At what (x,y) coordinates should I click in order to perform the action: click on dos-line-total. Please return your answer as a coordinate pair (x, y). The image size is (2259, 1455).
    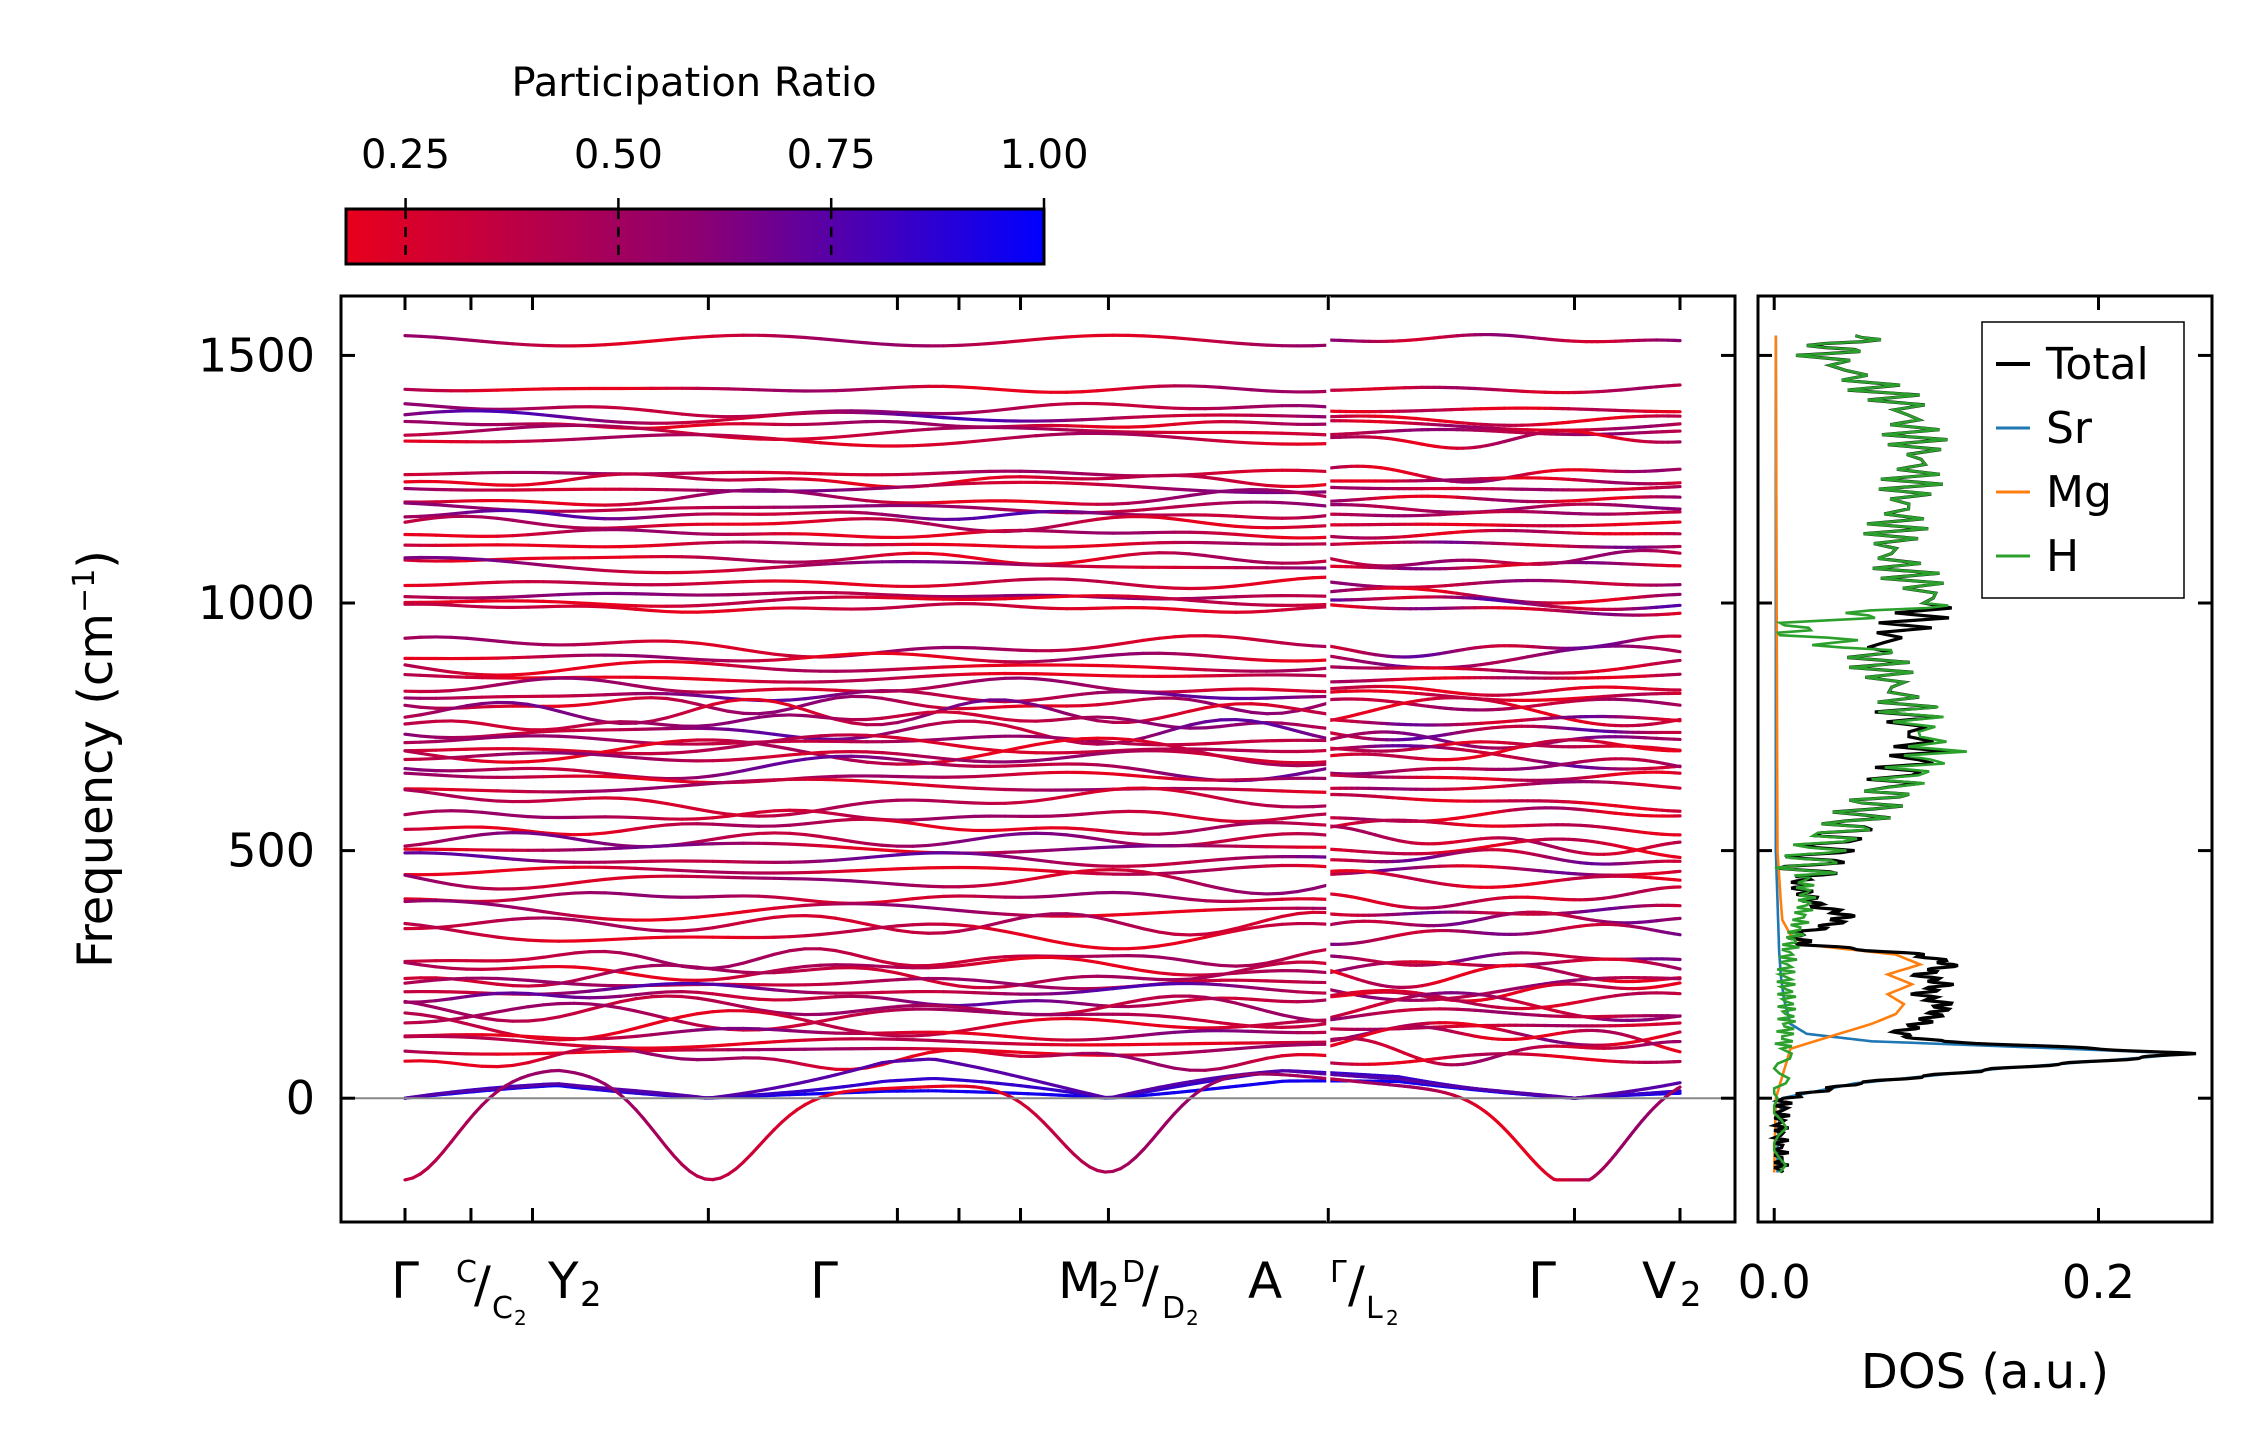
    Looking at the image, I should click on (1982, 754).